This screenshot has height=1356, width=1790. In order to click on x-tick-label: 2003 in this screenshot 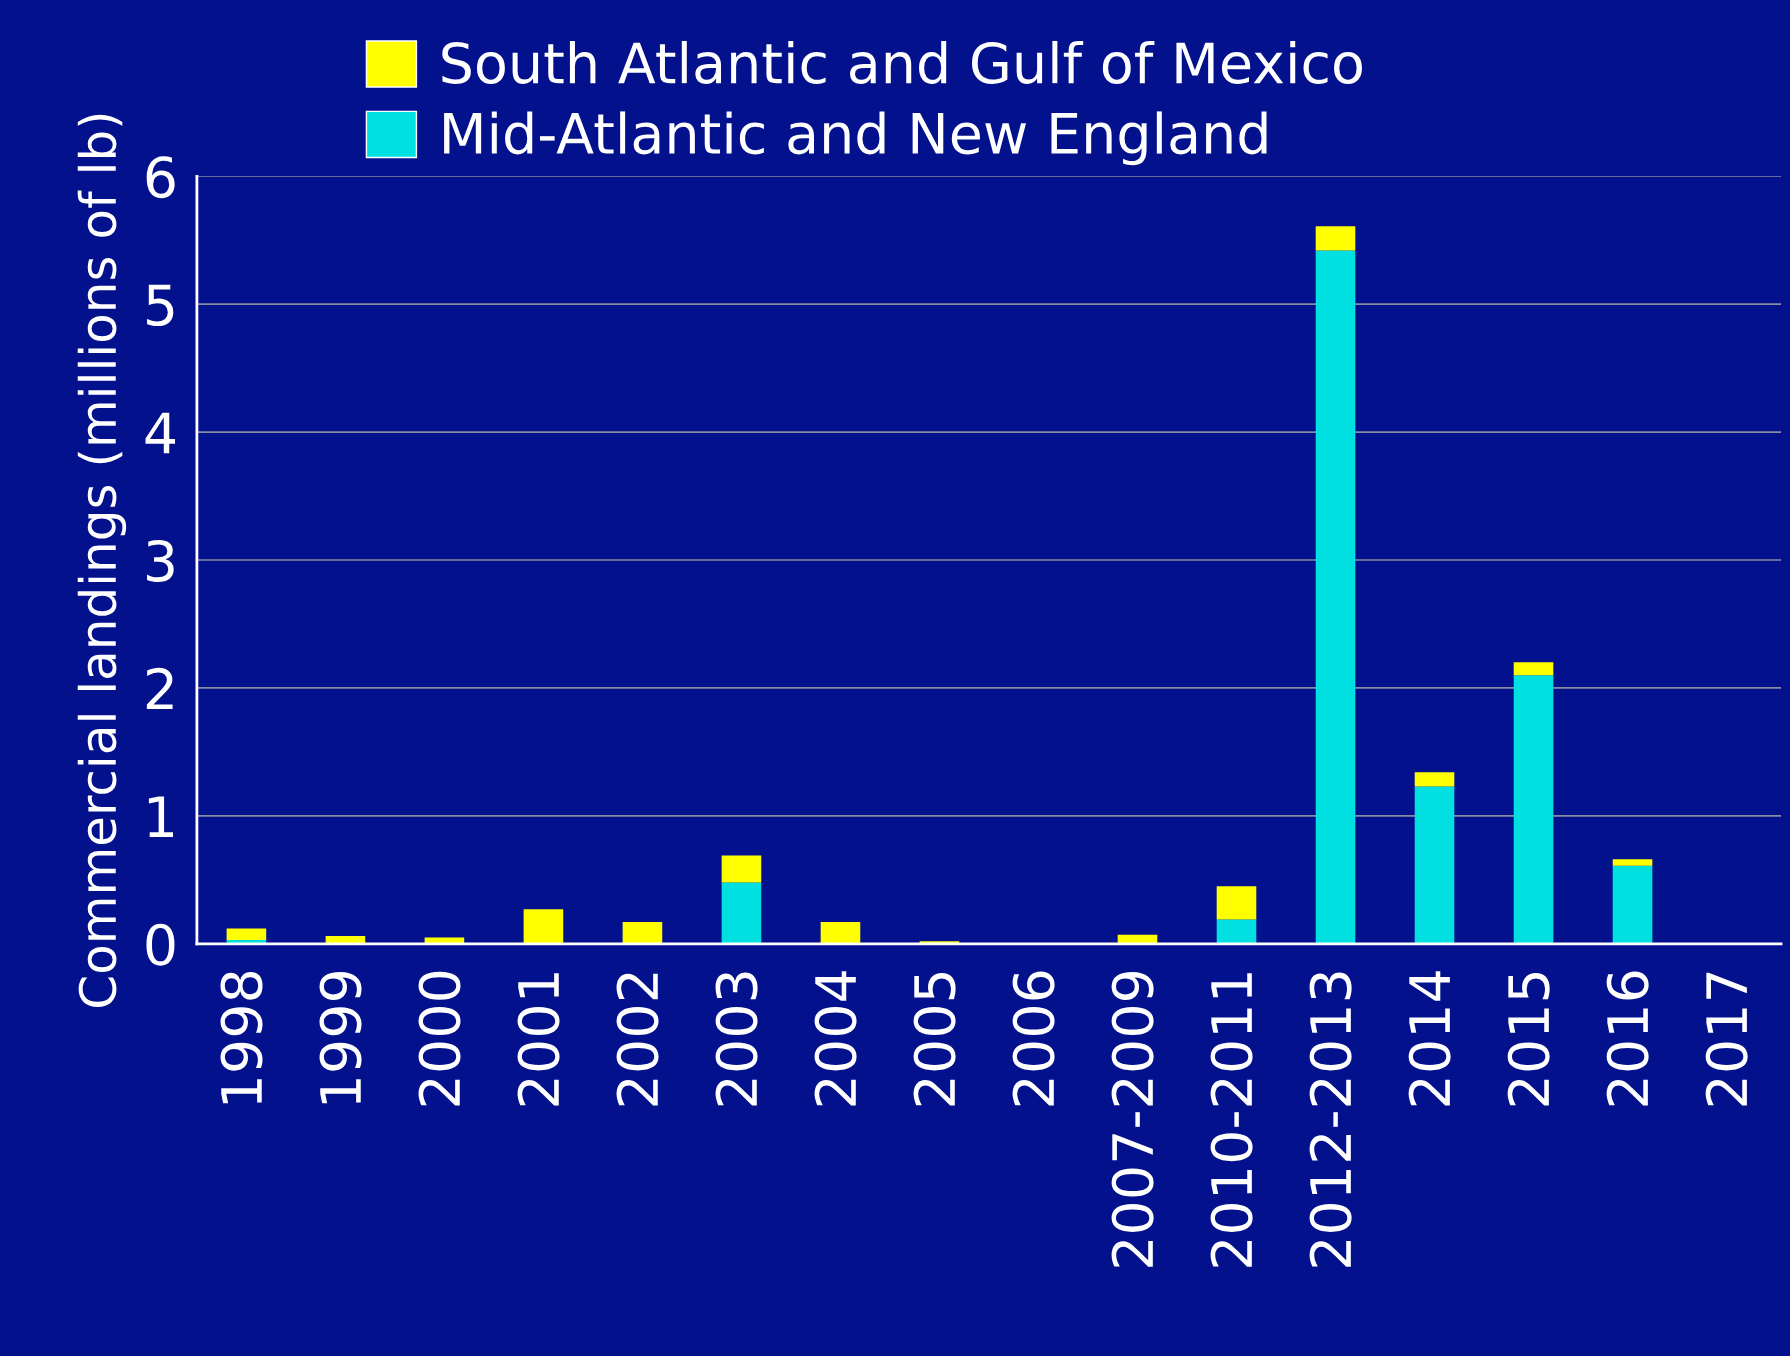, I will do `click(736, 1039)`.